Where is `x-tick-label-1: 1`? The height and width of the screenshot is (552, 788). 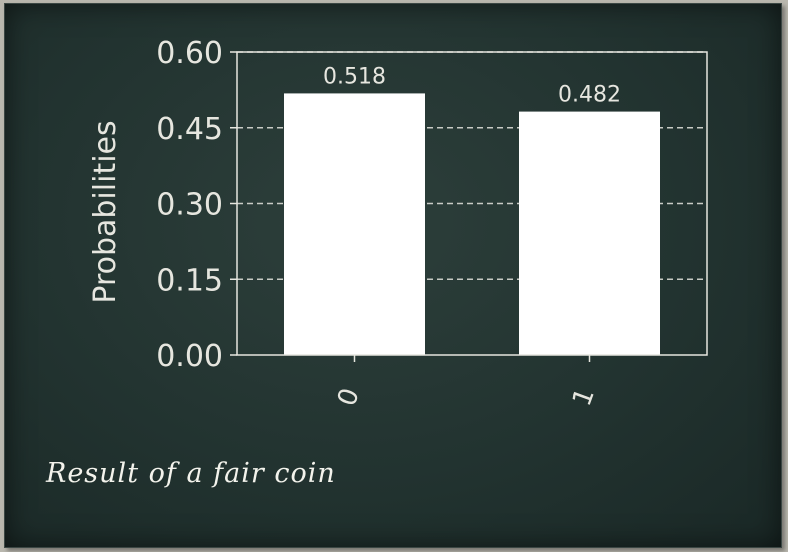
x-tick-label-1: 1 is located at coordinates (584, 397).